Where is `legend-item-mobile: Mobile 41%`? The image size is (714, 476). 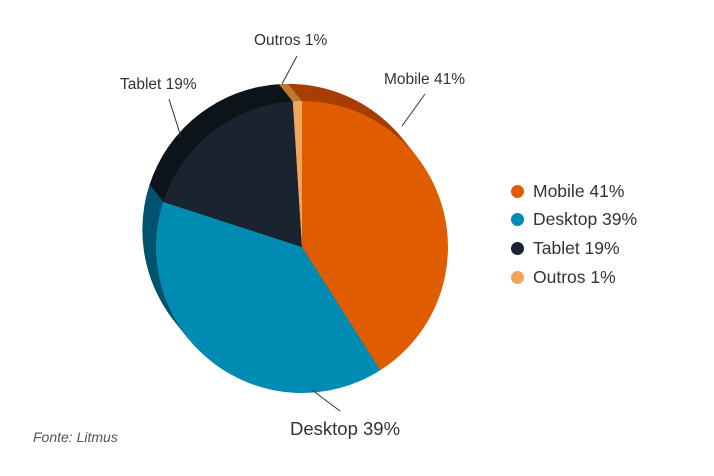 legend-item-mobile: Mobile 41% is located at coordinates (574, 191).